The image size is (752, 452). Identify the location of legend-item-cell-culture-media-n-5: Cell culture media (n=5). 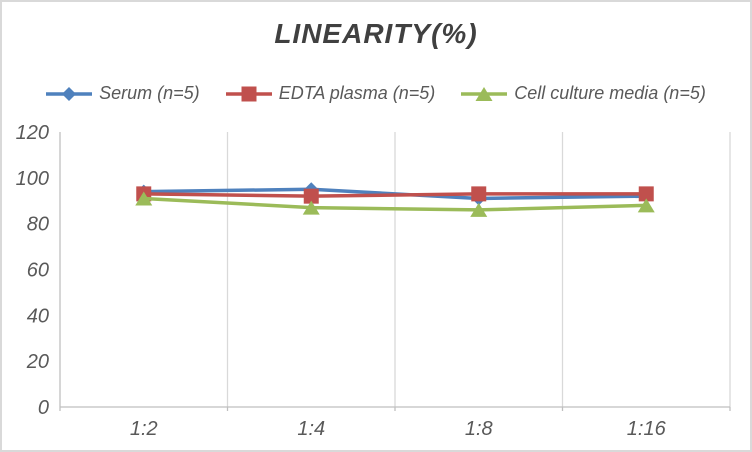
(583, 93).